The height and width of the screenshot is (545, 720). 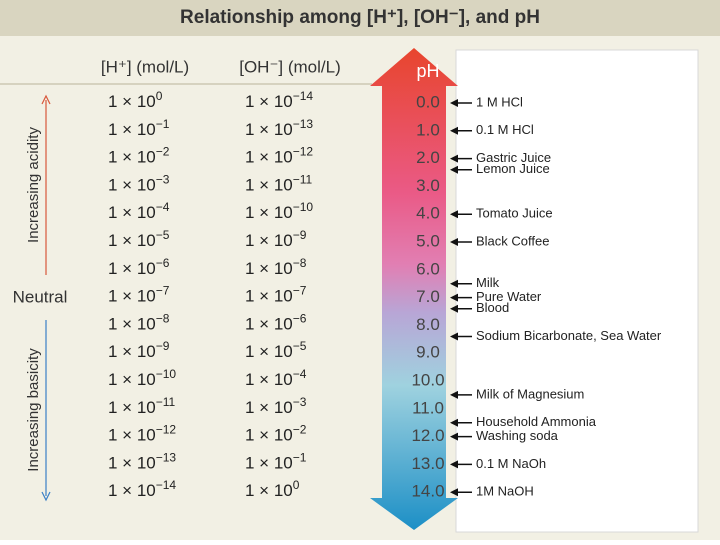 What do you see at coordinates (499, 101) in the screenshot?
I see `substance-label: 1 M HCl` at bounding box center [499, 101].